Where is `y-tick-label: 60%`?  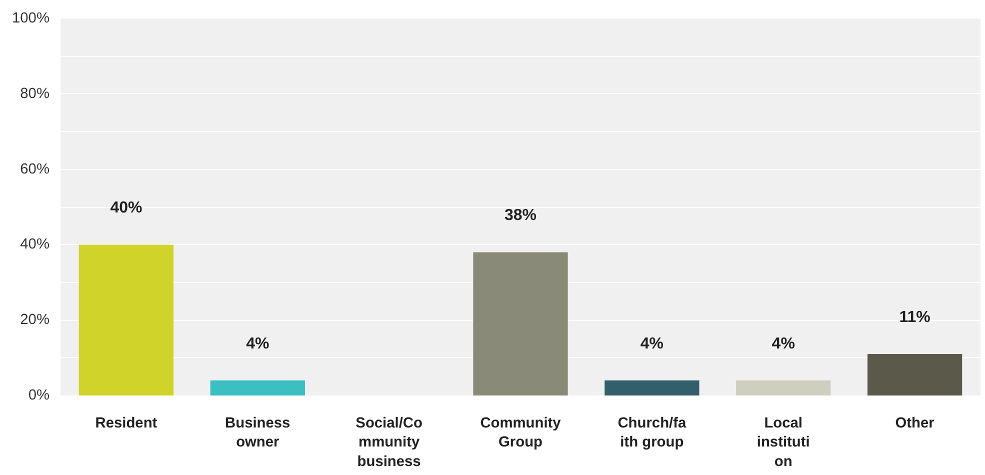 y-tick-label: 60% is located at coordinates (35, 169).